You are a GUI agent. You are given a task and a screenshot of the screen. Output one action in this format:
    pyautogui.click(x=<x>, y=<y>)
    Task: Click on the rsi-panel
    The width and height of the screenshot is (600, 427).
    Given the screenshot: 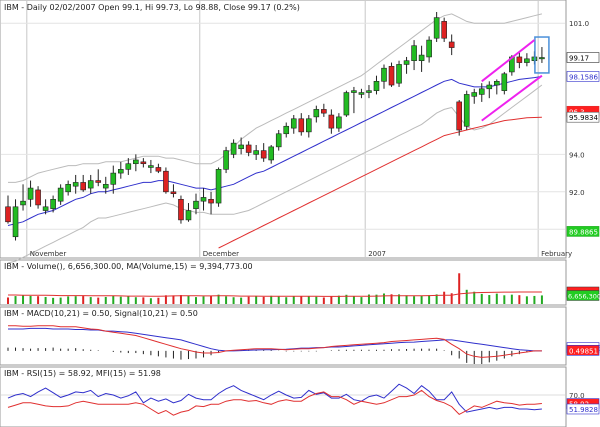 What is the action you would take?
    pyautogui.click(x=283, y=396)
    